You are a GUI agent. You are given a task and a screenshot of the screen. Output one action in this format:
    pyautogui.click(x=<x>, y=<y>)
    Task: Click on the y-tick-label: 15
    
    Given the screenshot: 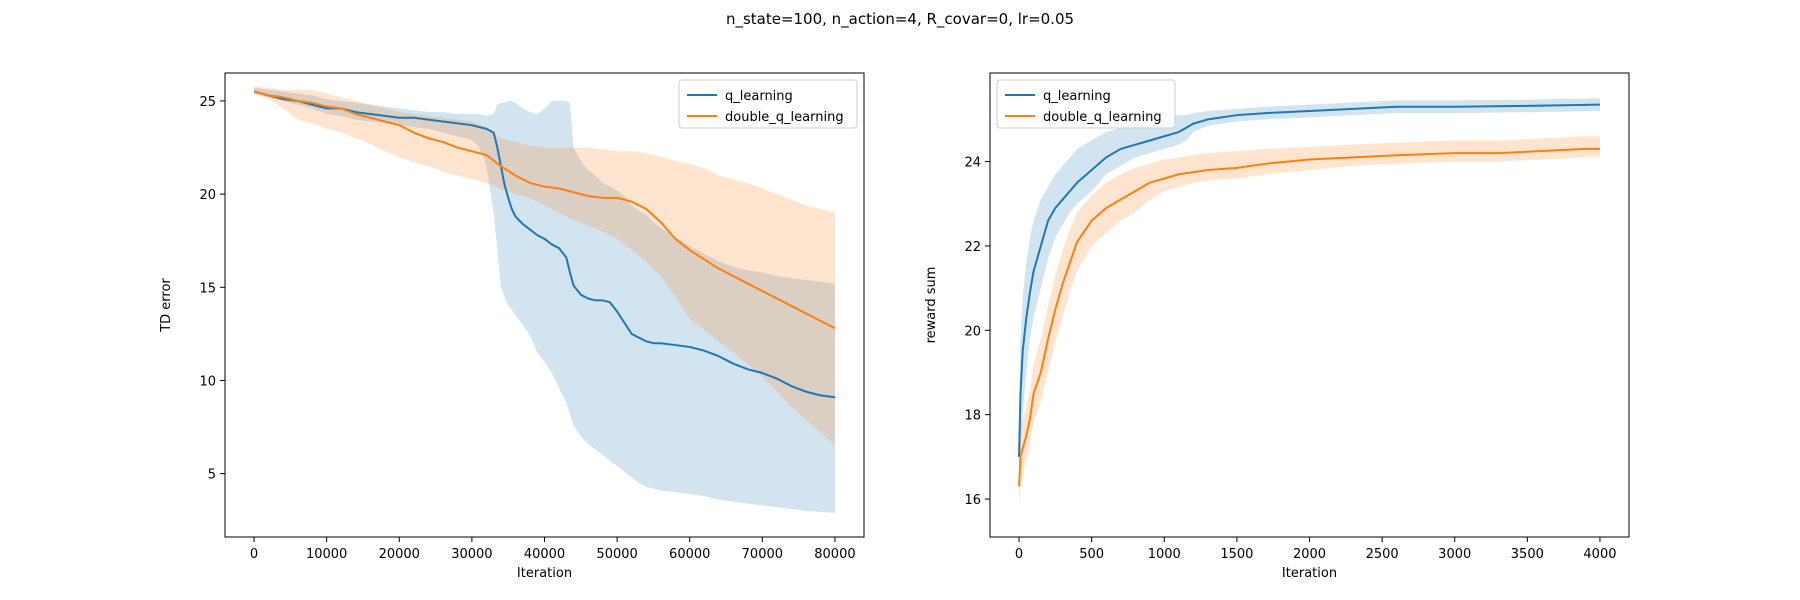 What is the action you would take?
    pyautogui.click(x=207, y=288)
    